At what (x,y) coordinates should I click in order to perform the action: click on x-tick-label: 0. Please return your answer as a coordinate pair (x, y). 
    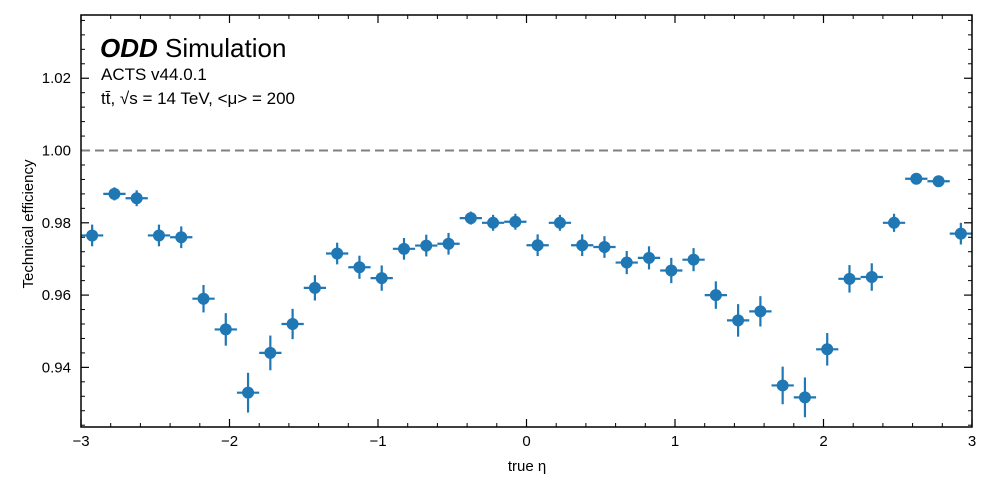
    Looking at the image, I should click on (526, 441).